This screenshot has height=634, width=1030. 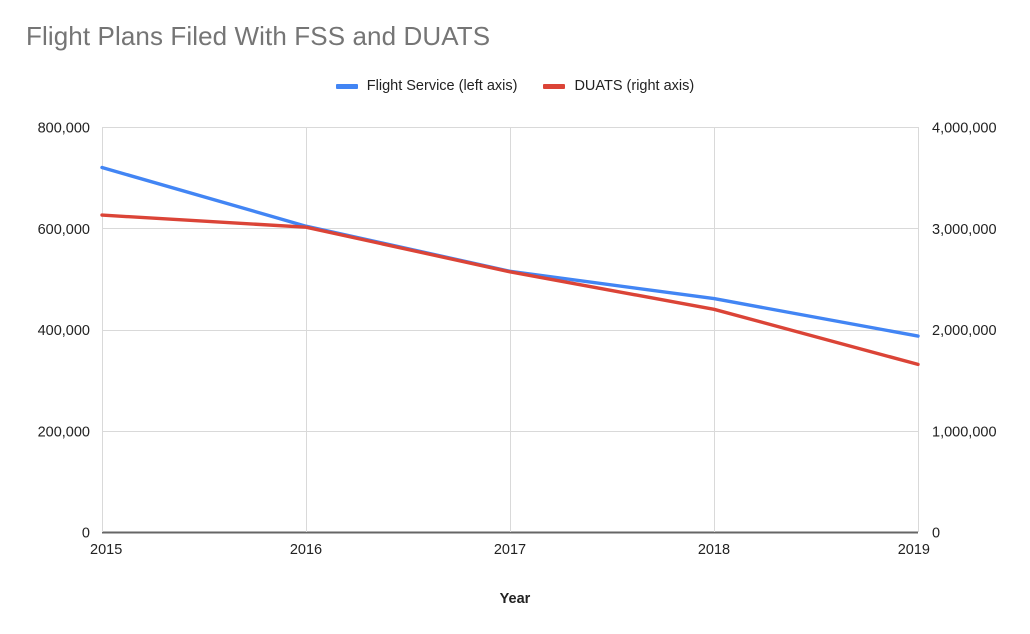 I want to click on legend-label-flight-service: Flight Service (left axis), so click(x=442, y=86).